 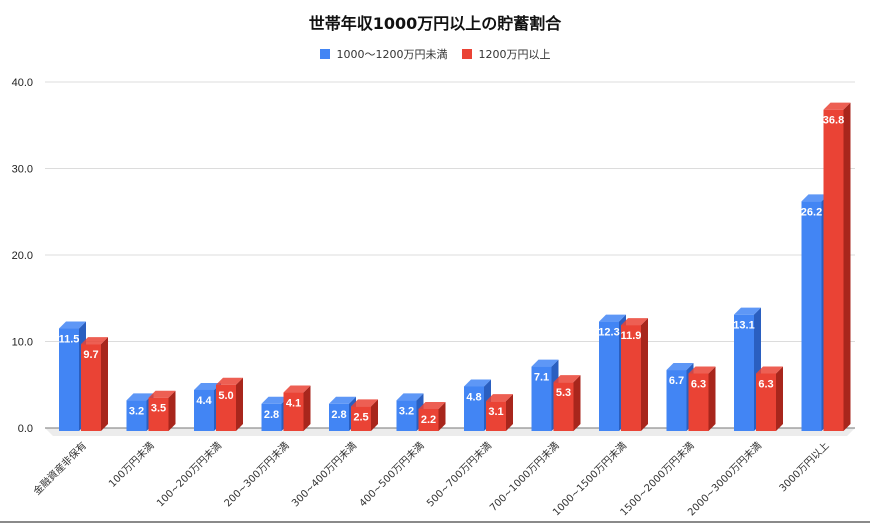 I want to click on x-tick-label: 金融資産非保有, so click(x=59, y=468).